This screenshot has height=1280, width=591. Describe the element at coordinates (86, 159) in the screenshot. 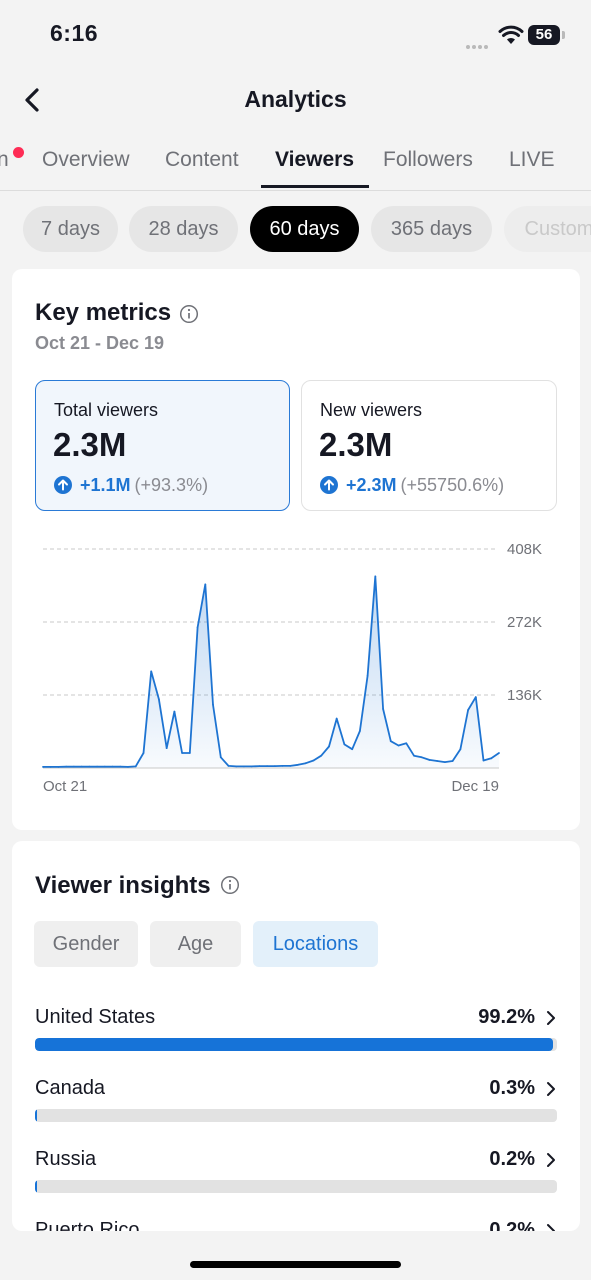

I see `tab-overview: Overview` at that location.